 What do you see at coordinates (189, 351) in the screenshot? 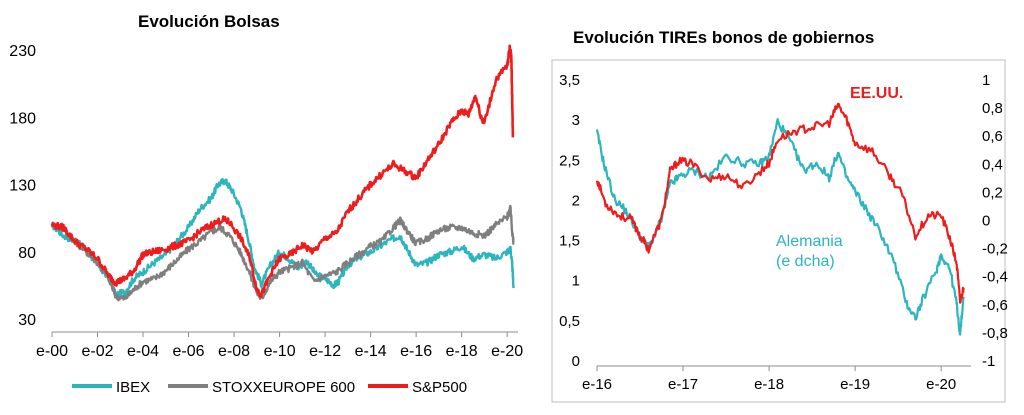
I see `x-tick-label: e-06` at bounding box center [189, 351].